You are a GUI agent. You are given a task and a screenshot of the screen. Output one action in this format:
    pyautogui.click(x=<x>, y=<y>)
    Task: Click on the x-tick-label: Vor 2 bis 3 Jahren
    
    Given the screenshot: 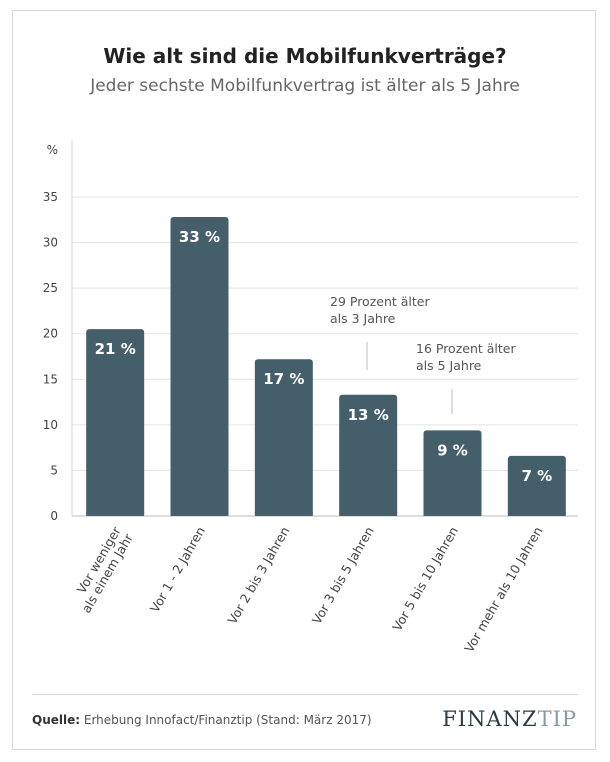 What is the action you would take?
    pyautogui.click(x=259, y=575)
    